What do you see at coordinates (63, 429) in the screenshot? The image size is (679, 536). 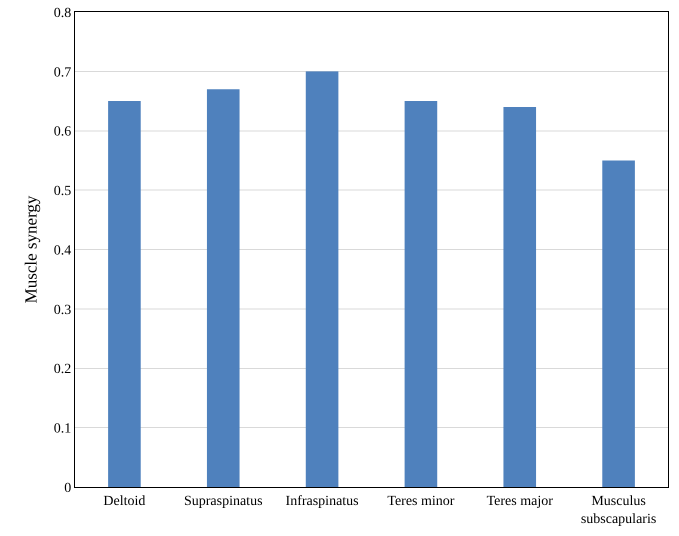 I see `y-tick-label: 0.1` at bounding box center [63, 429].